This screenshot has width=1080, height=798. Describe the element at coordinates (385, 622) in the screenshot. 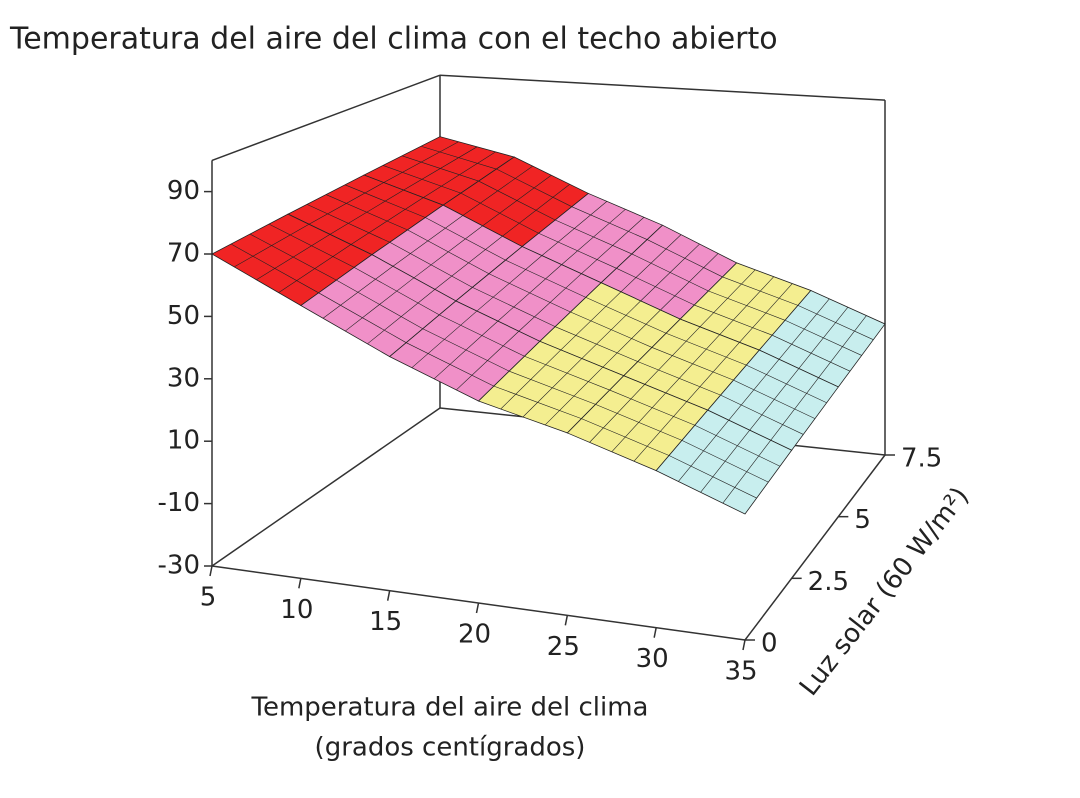

I see `x-tick-label: 15` at that location.